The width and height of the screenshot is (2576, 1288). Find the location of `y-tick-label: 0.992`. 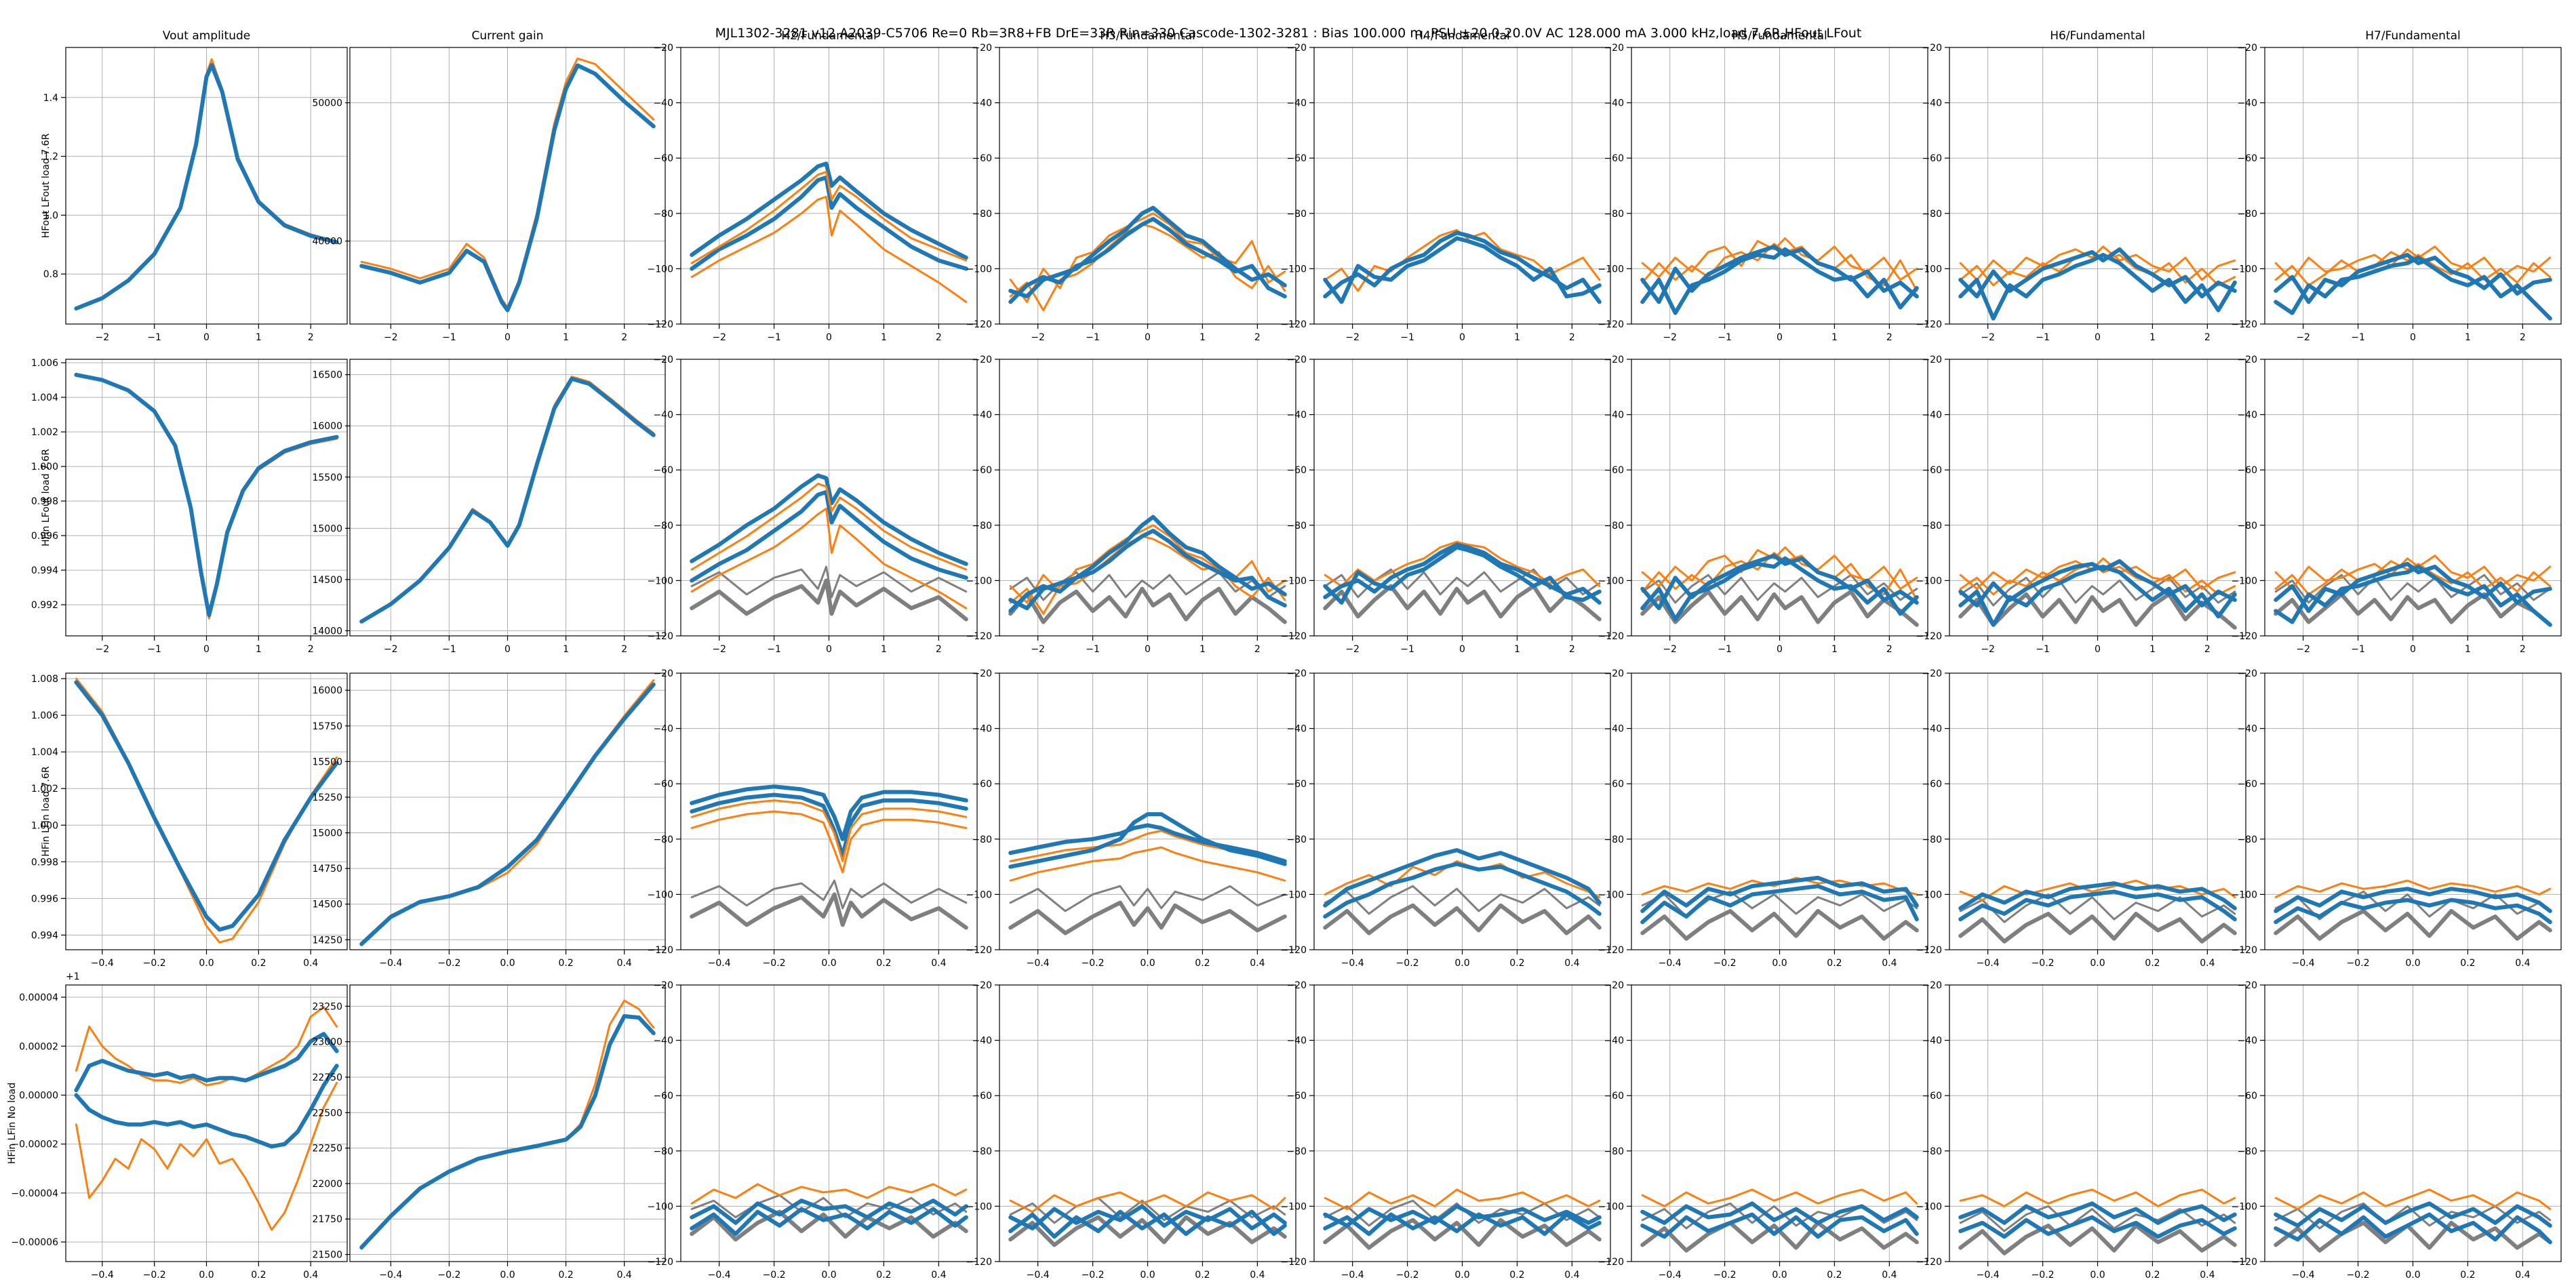

y-tick-label: 0.992 is located at coordinates (45, 605).